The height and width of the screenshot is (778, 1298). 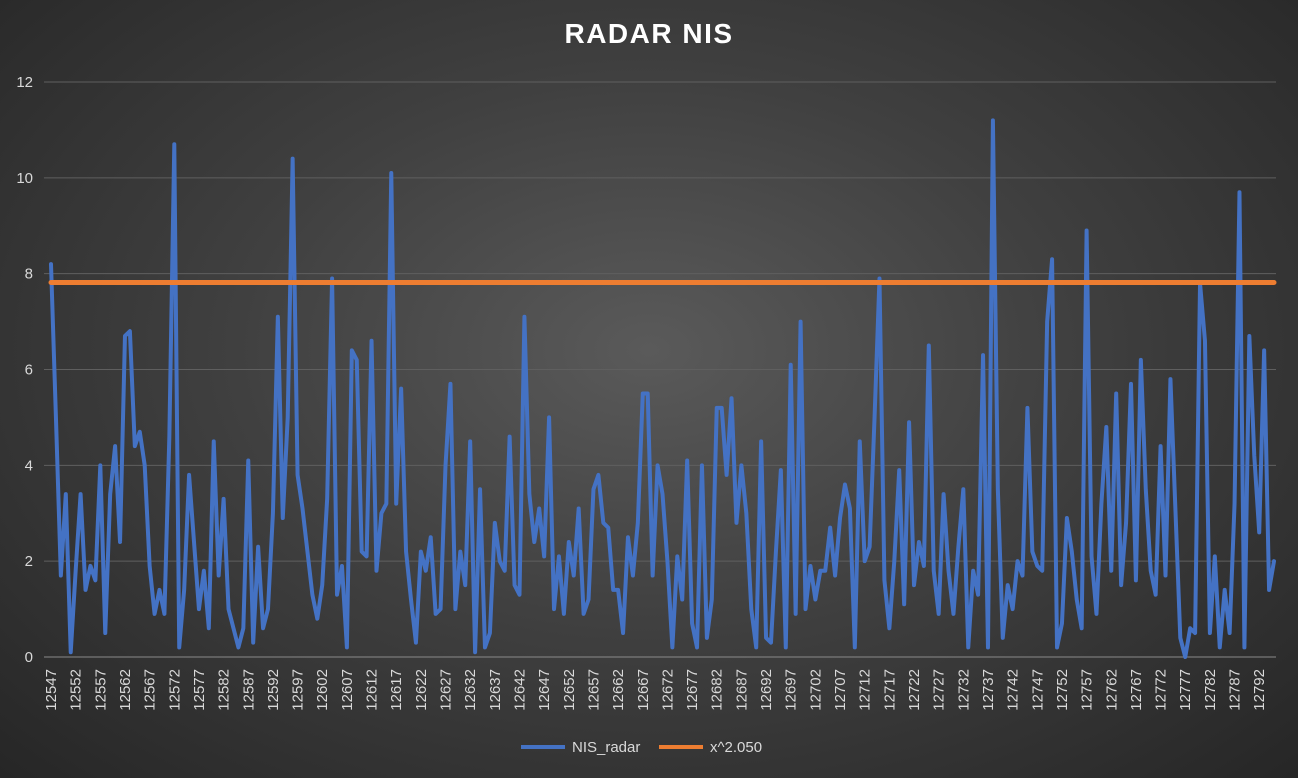 What do you see at coordinates (1062, 690) in the screenshot?
I see `x-tick-label: 12752` at bounding box center [1062, 690].